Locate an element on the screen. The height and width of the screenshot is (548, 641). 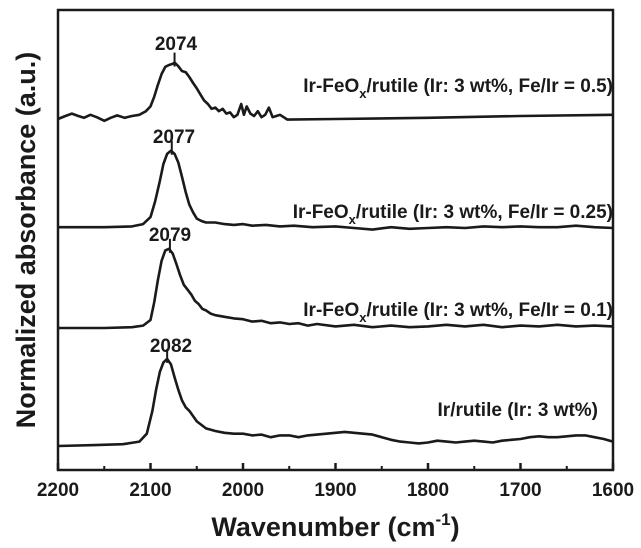
series-label-s4: Ir/rutile (Ir: 3 wt%) is located at coordinates (518, 410).